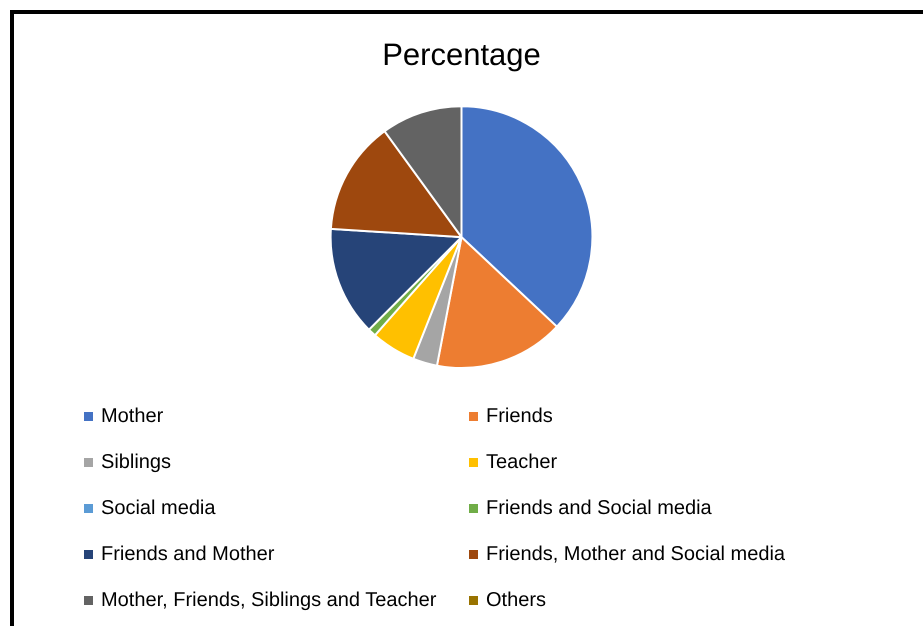  Describe the element at coordinates (516, 600) in the screenshot. I see `legend-label: Others` at that location.